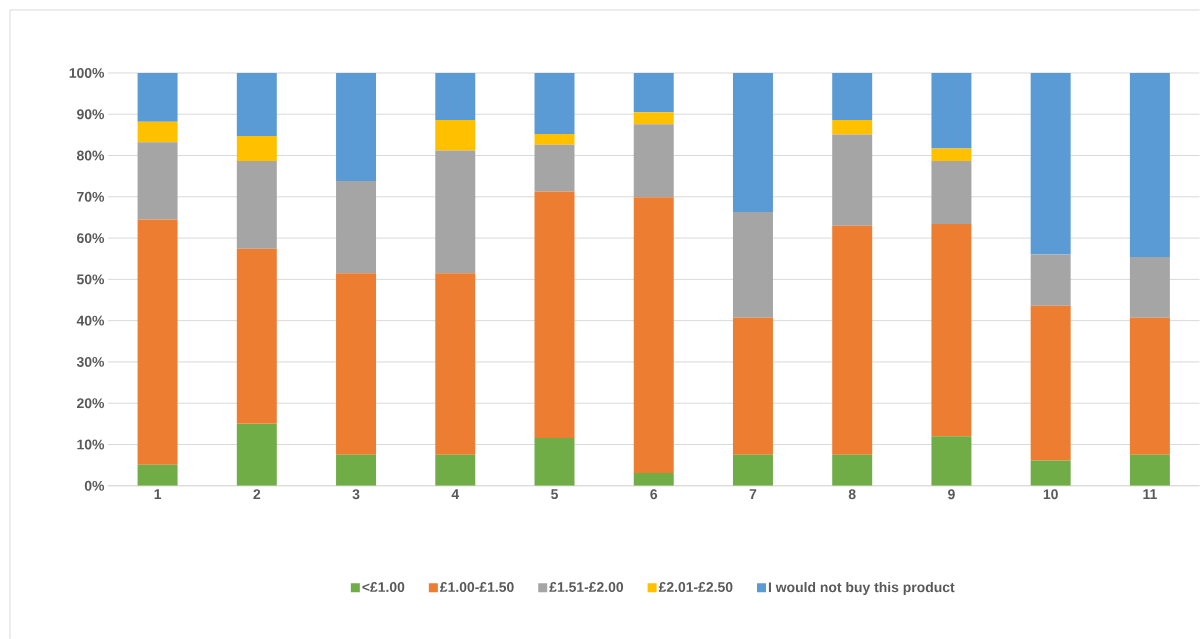  I want to click on x-tick-label: 10, so click(1050, 494).